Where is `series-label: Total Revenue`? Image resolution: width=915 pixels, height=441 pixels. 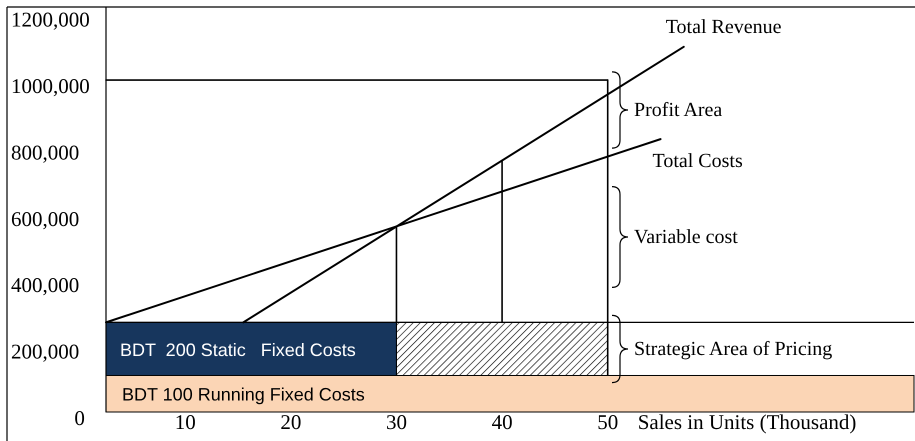 series-label: Total Revenue is located at coordinates (724, 27).